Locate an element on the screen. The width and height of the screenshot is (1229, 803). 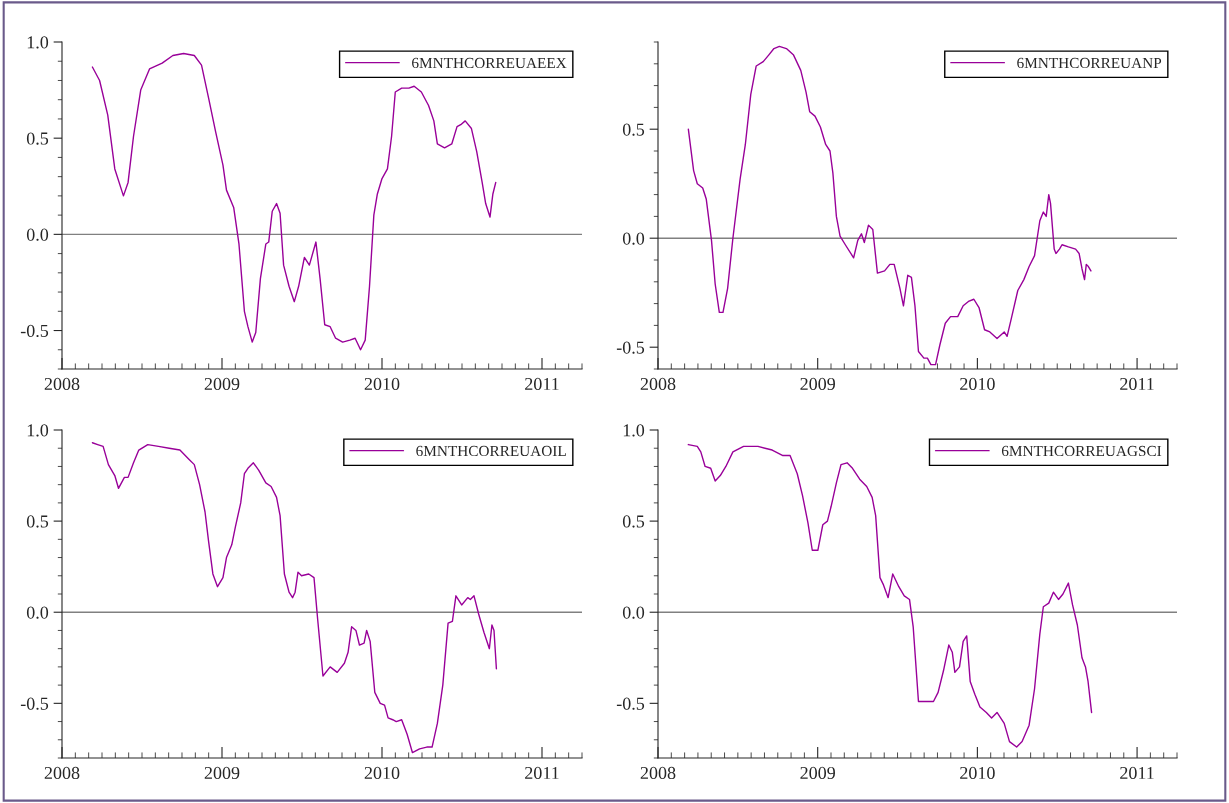
legend-label: 6MNTHCORREUAEEX is located at coordinates (489, 63).